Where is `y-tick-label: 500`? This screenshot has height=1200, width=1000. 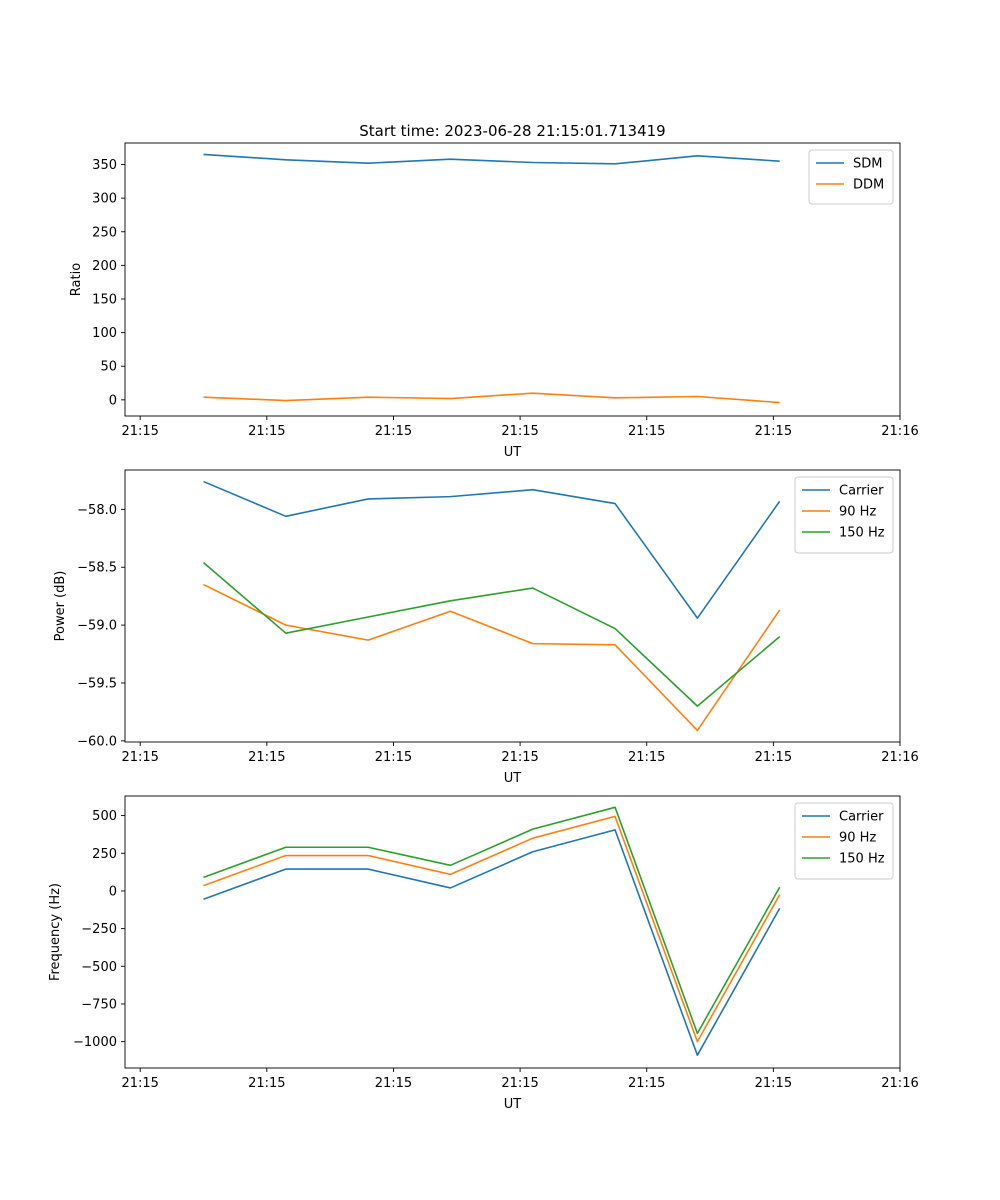 y-tick-label: 500 is located at coordinates (104, 816).